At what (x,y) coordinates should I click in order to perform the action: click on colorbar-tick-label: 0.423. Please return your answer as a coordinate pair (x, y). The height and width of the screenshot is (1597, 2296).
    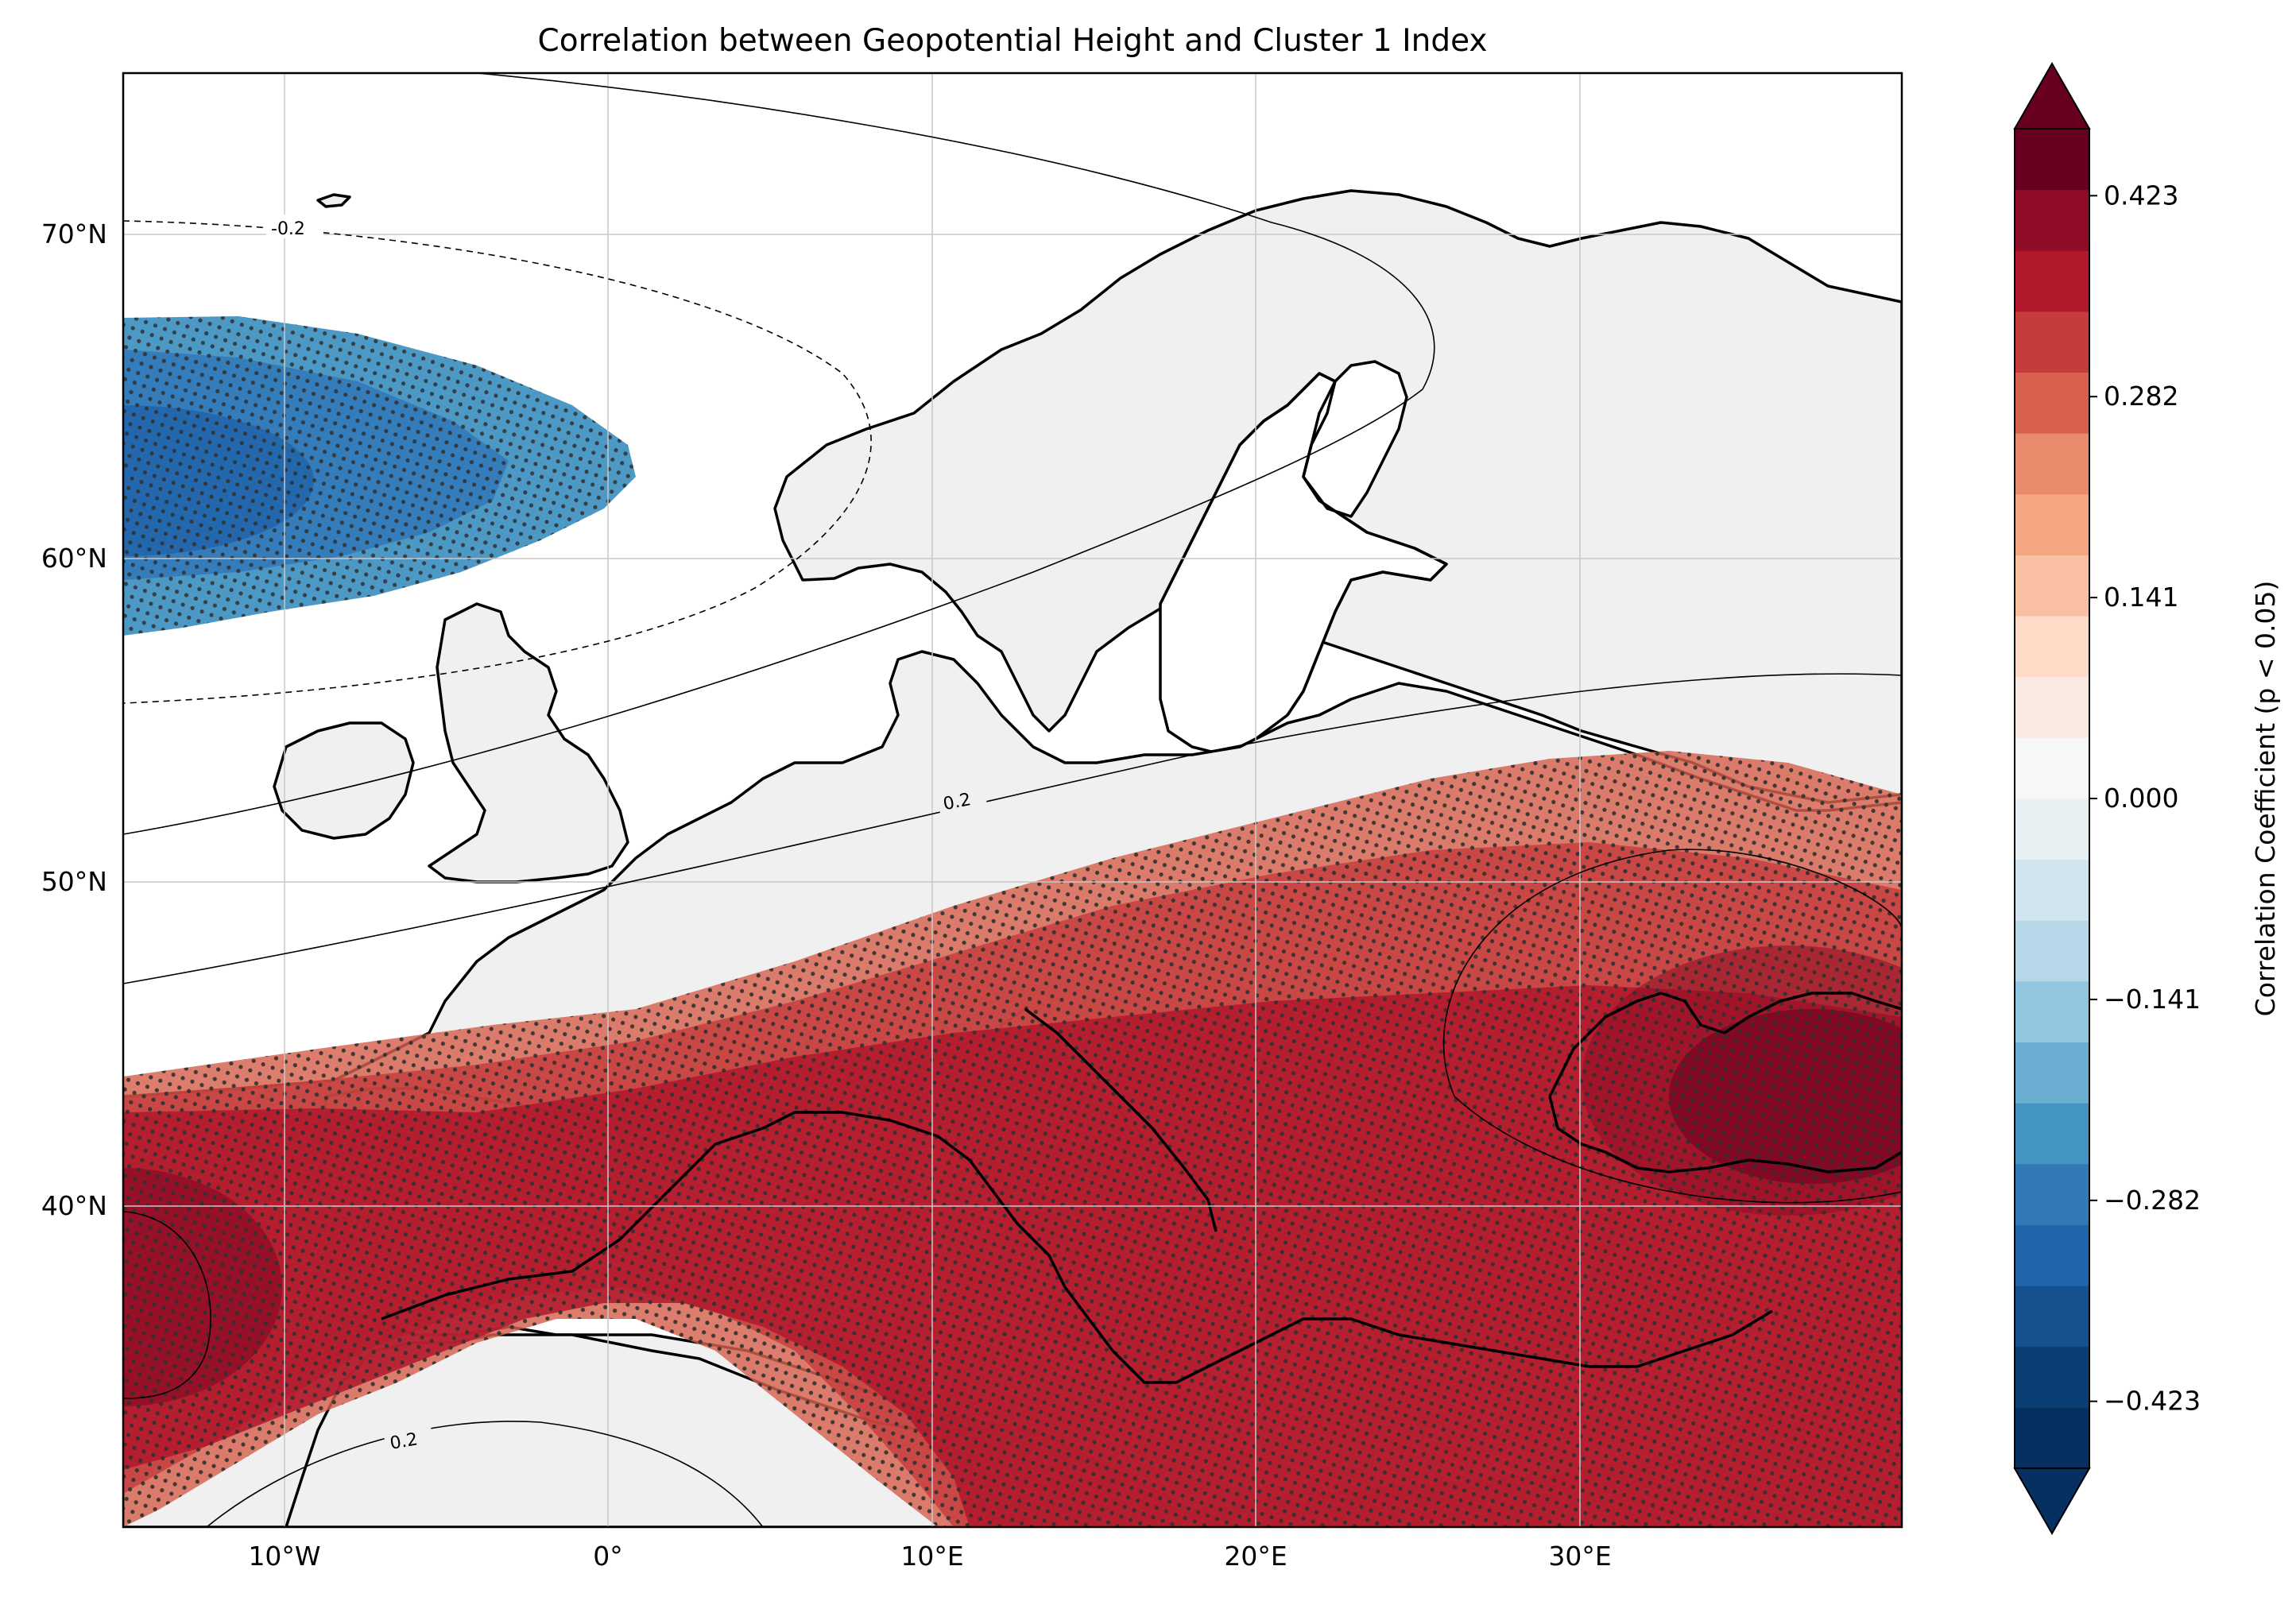
    Looking at the image, I should click on (2141, 195).